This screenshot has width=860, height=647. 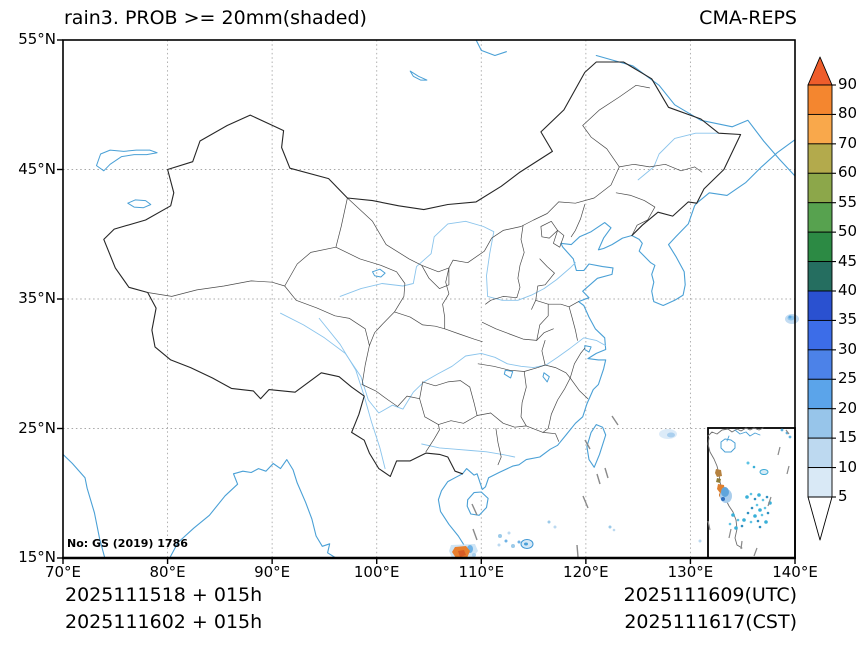 What do you see at coordinates (848, 466) in the screenshot?
I see `colorbar-tick-label: 10` at bounding box center [848, 466].